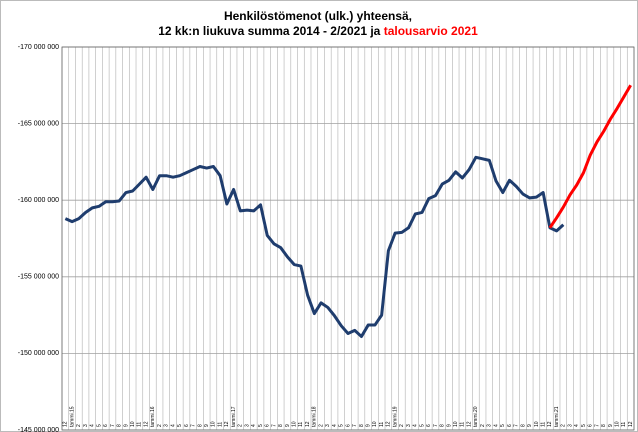 This screenshot has width=638, height=432. Describe the element at coordinates (38, 123) in the screenshot. I see `y-tick-label: -165 000 000` at that location.